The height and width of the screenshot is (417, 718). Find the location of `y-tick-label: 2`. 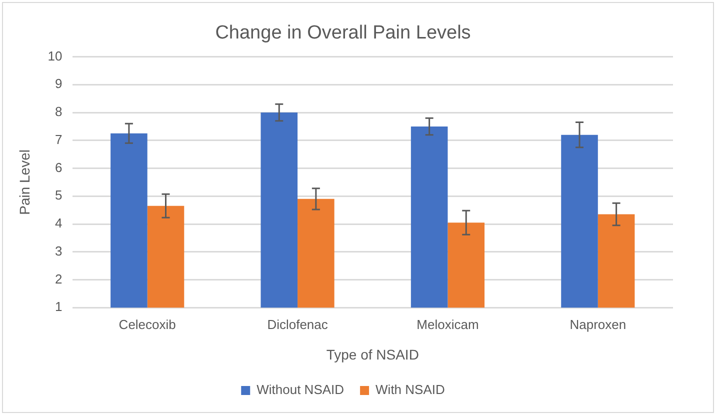

y-tick-label: 2 is located at coordinates (58, 278).